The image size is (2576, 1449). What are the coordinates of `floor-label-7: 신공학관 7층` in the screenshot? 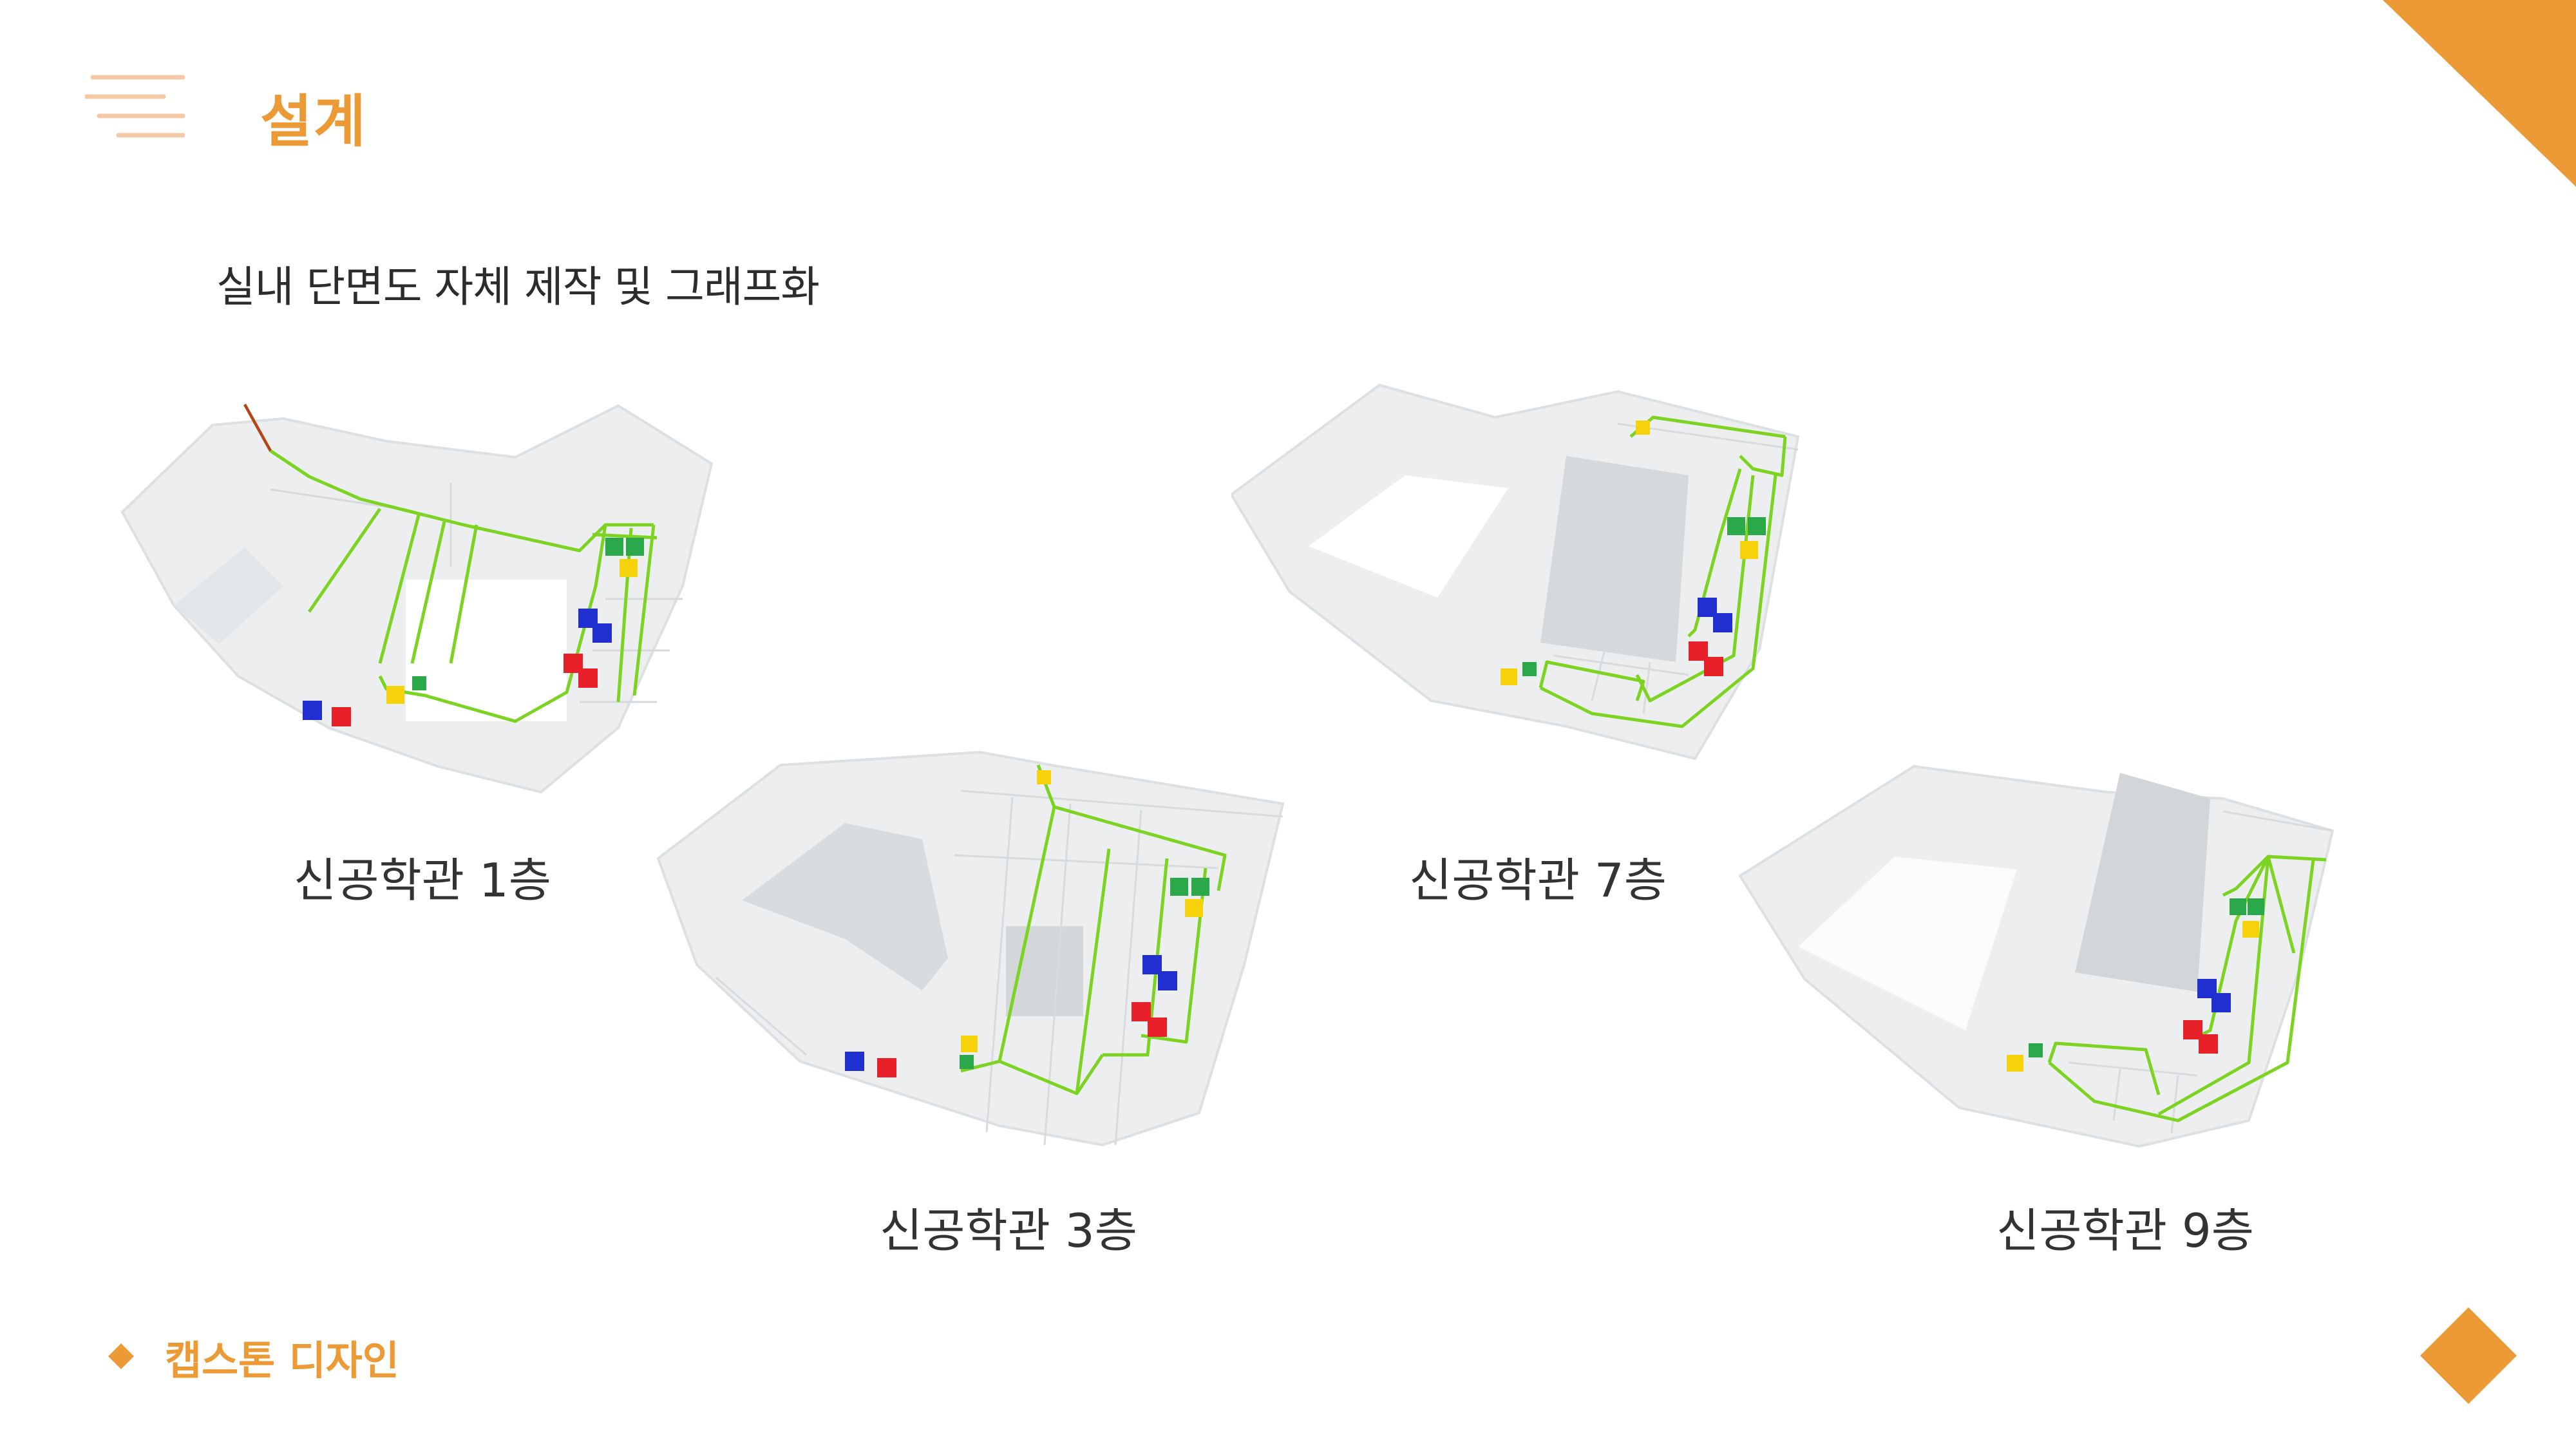 It's located at (1538, 880).